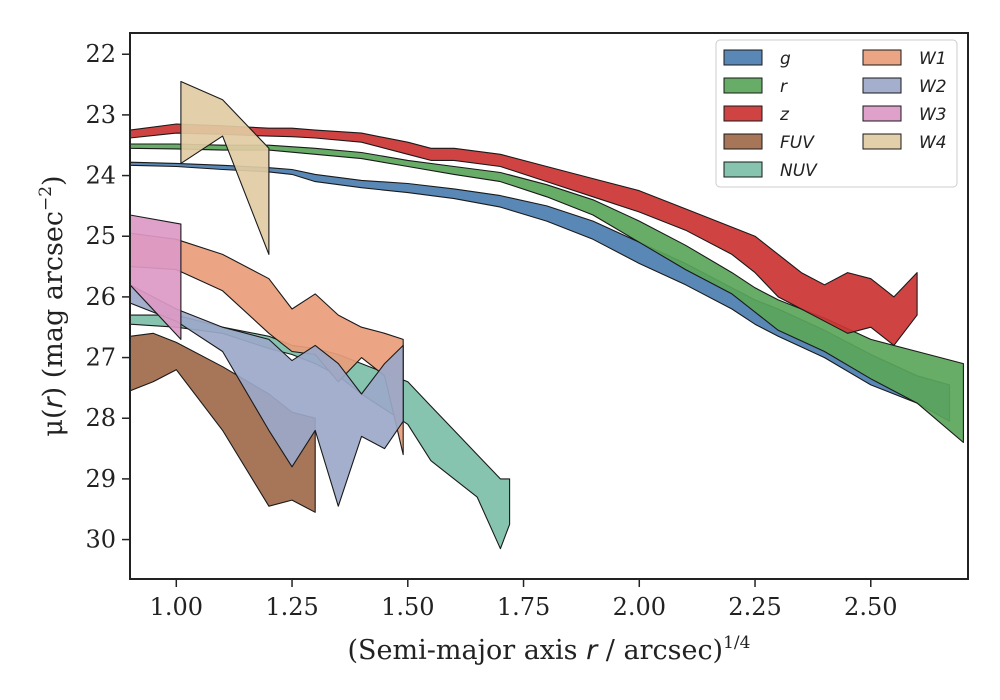 Image resolution: width=1000 pixels, height=700 pixels. Describe the element at coordinates (100, 358) in the screenshot. I see `y-tick-label: 27` at that location.